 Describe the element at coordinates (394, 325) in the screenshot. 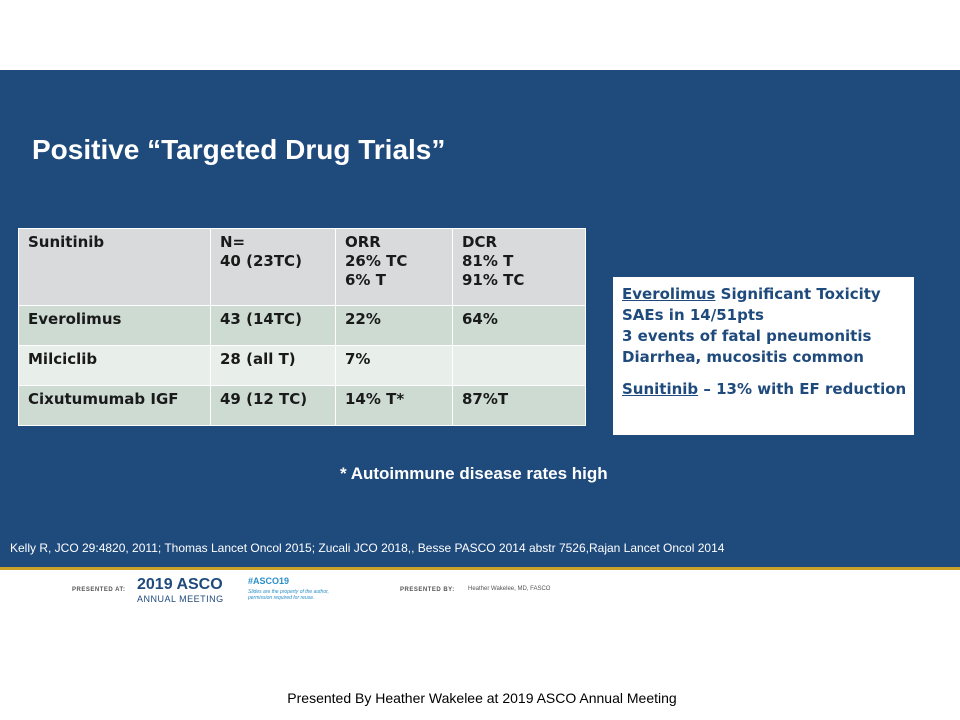

I see `table-cell: 22%` at that location.